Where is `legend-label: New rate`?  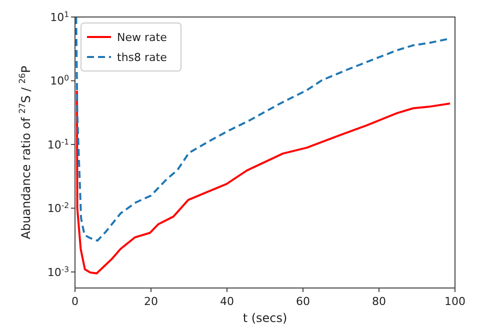 legend-label: New rate is located at coordinates (142, 37).